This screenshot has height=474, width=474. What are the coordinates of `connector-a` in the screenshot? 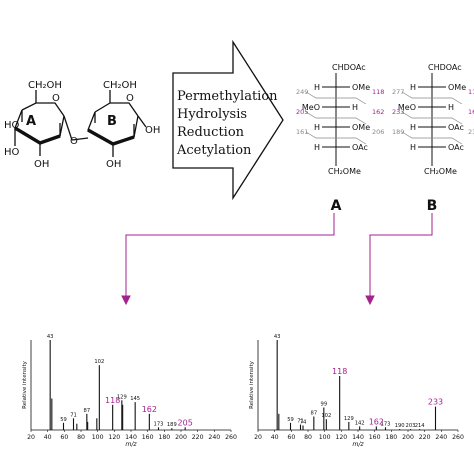 It's located at (230, 254).